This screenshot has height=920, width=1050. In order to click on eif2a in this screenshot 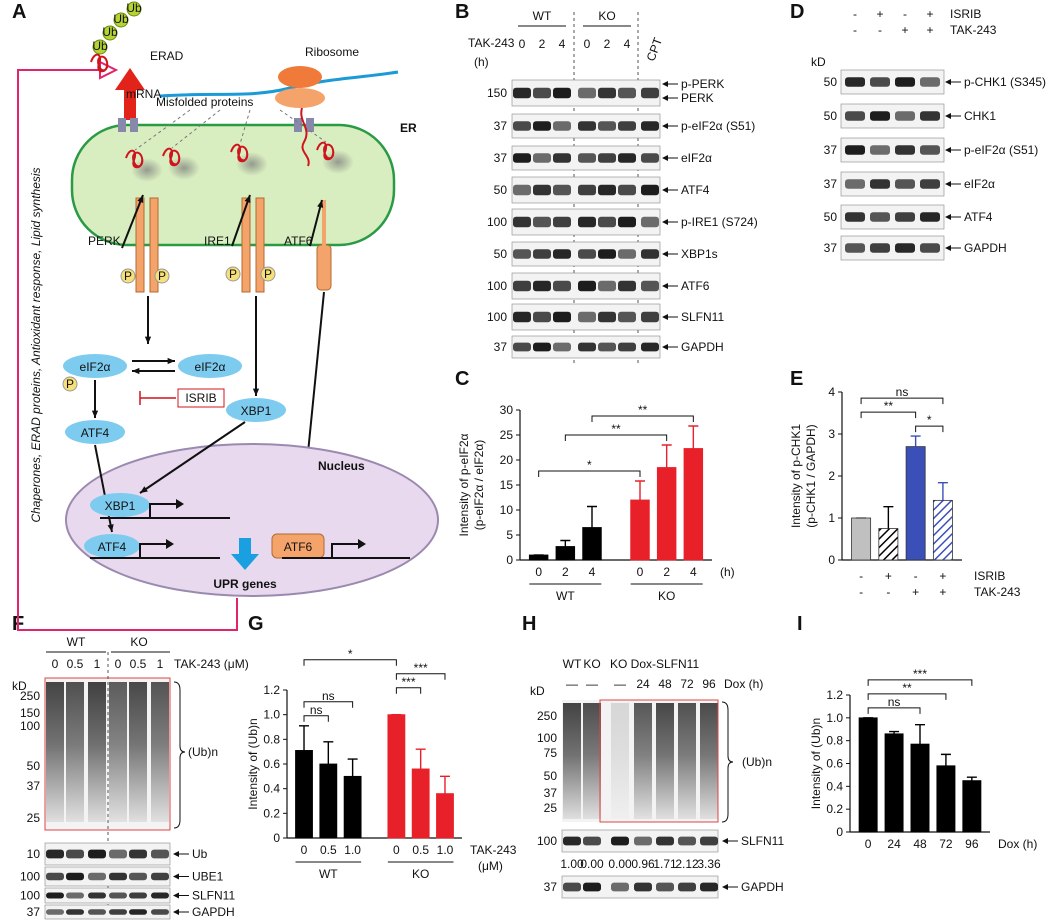, I will do `click(210, 366)`.